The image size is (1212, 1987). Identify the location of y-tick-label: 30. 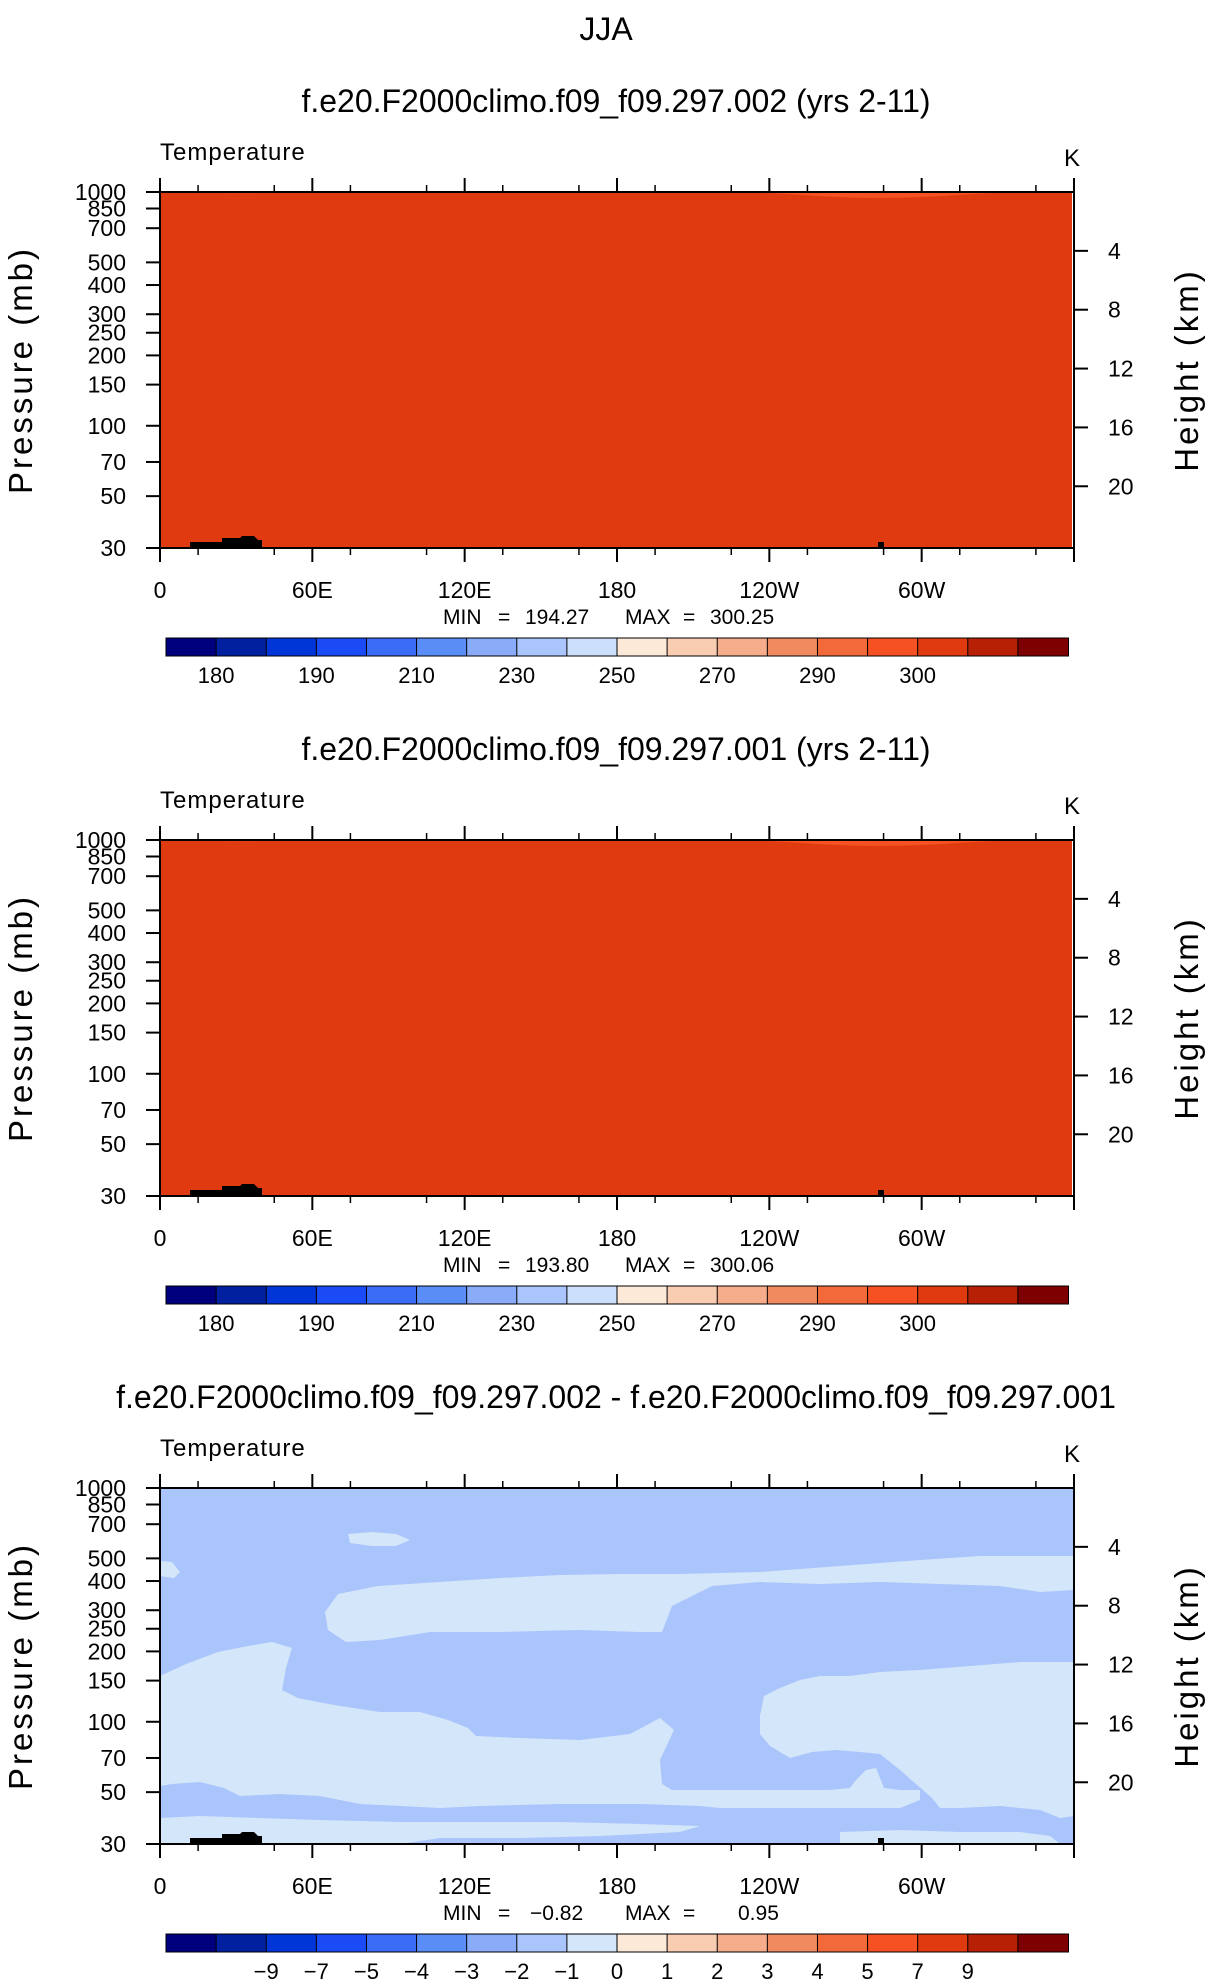
(113, 1844).